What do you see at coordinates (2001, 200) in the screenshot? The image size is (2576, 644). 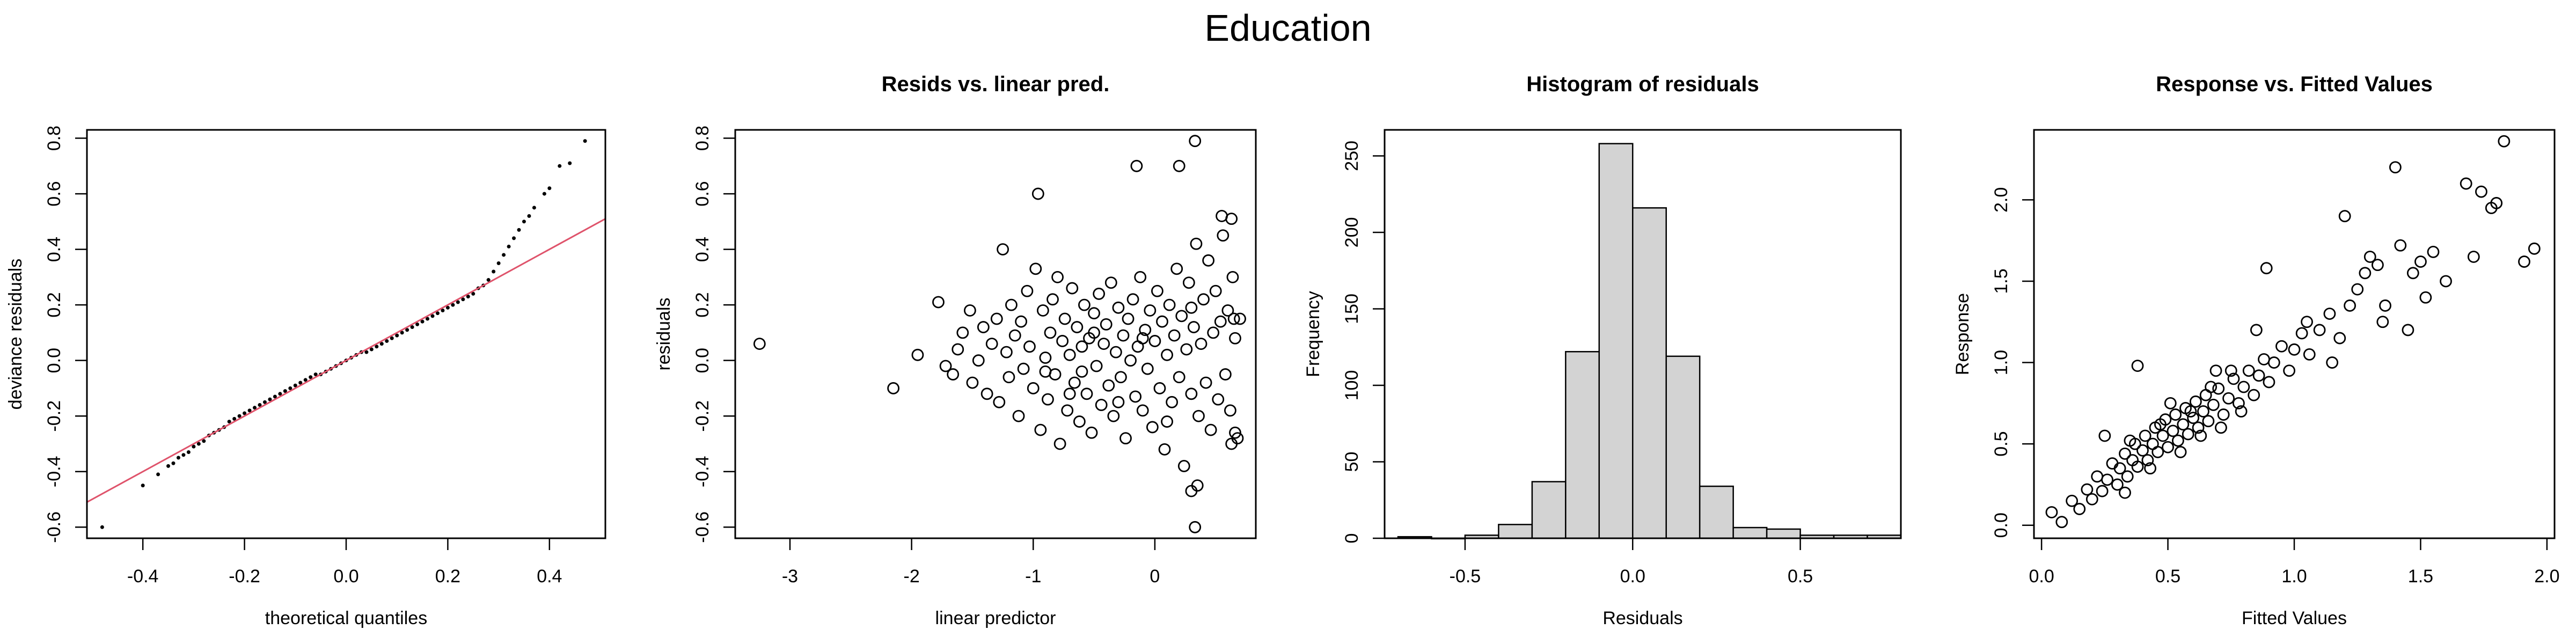 I see `y-tick-label: 2.0` at bounding box center [2001, 200].